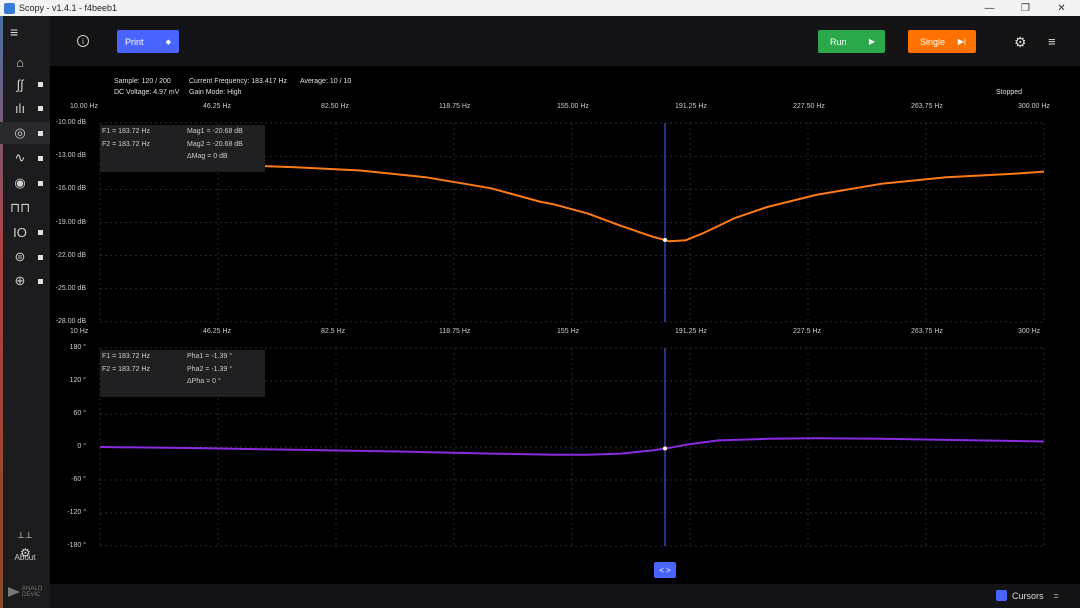 Image resolution: width=1080 pixels, height=608 pixels. I want to click on cursor-delta-mag: ΔMag = 0 dB, so click(207, 156).